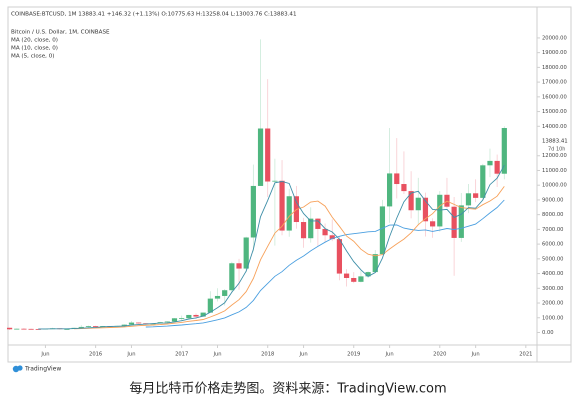 The image size is (577, 406). Describe the element at coordinates (554, 171) in the screenshot. I see `y-tick-label: 11000.00` at that location.